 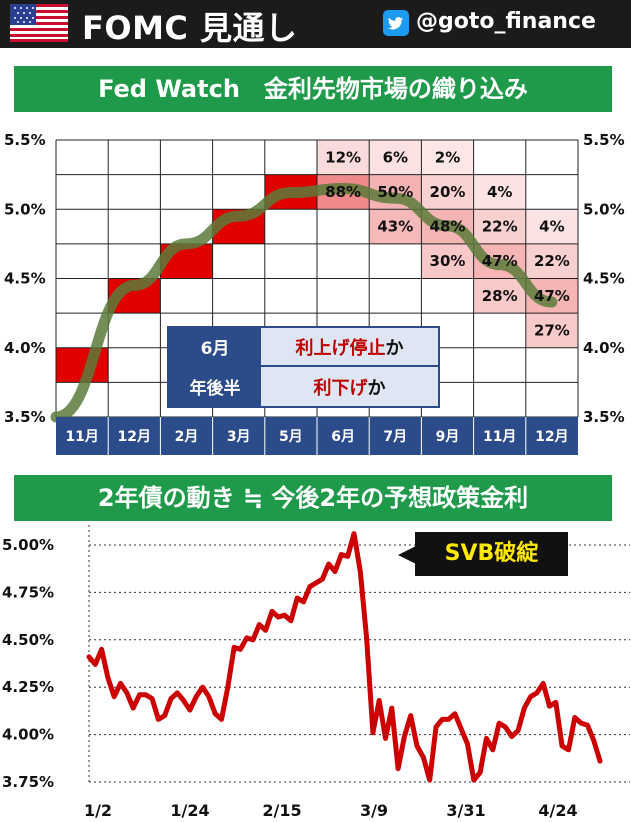 What do you see at coordinates (28, 735) in the screenshot?
I see `bond-y-tick: 4.00%` at bounding box center [28, 735].